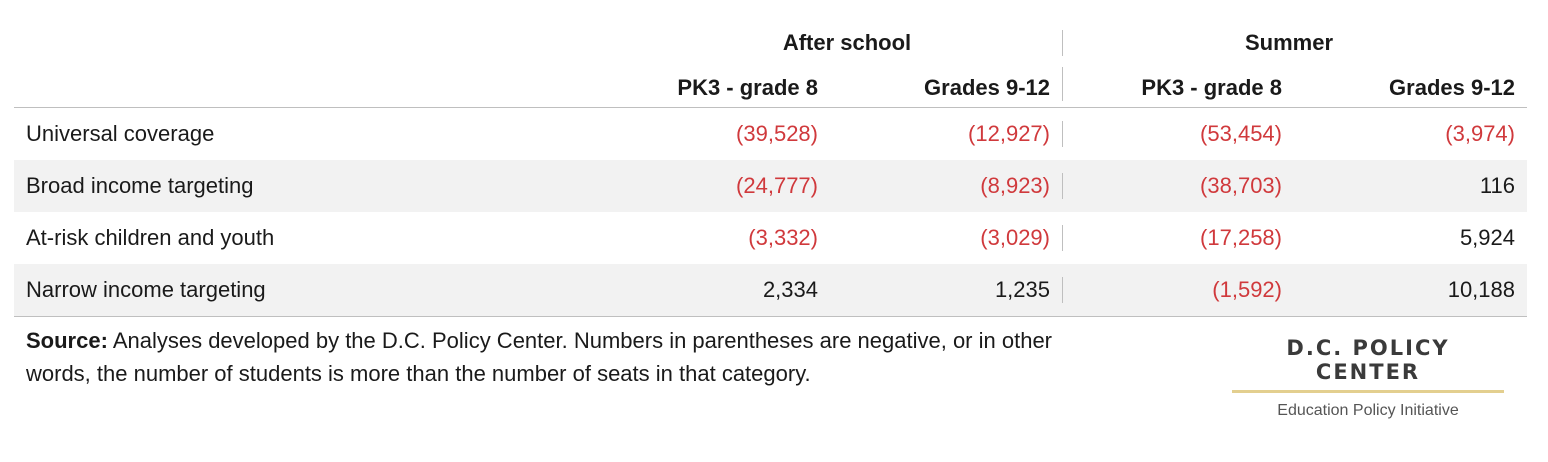 The width and height of the screenshot is (1548, 462). I want to click on table-cell: 2,334, so click(790, 289).